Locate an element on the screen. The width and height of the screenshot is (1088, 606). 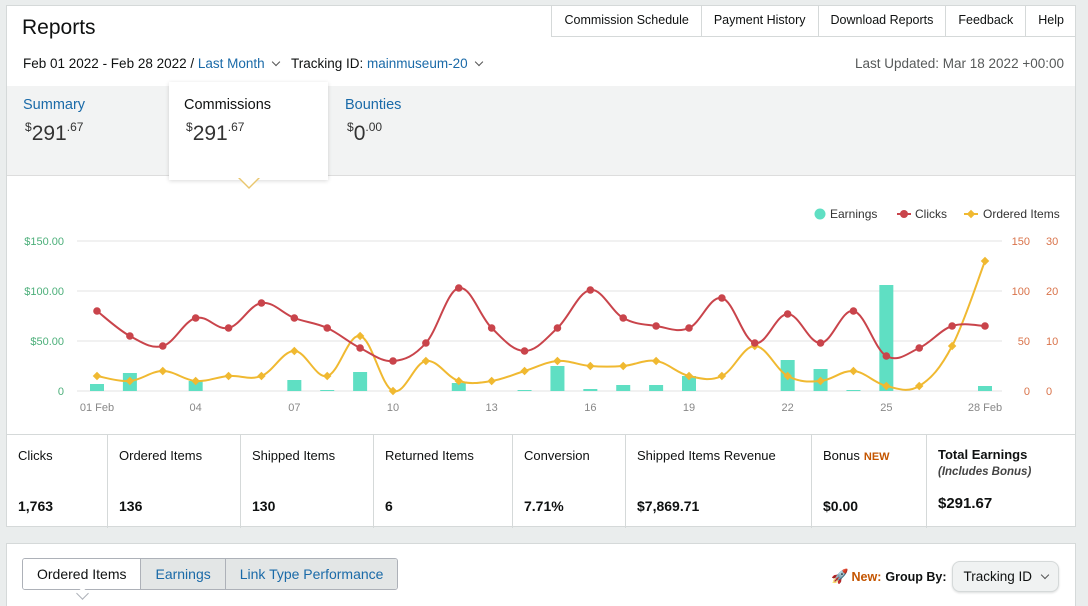
tab-earnings: Earnings is located at coordinates (182, 574).